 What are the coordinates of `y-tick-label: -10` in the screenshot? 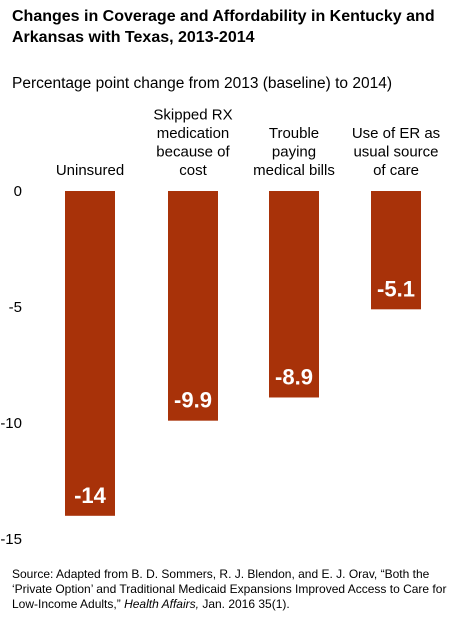 It's located at (11, 423).